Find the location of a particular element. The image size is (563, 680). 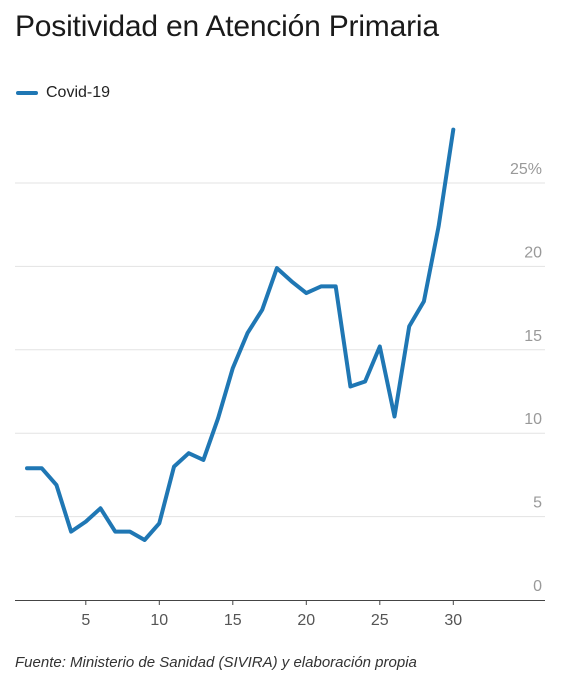

y-tick-label: 20 is located at coordinates (533, 252).